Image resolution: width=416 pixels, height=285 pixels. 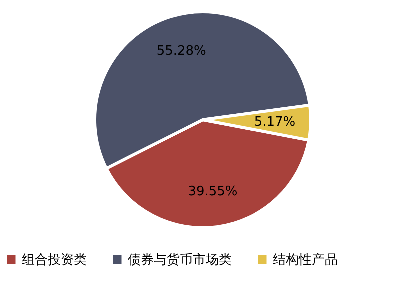 I want to click on legend-label: 债券与货币市场类, so click(x=180, y=260).